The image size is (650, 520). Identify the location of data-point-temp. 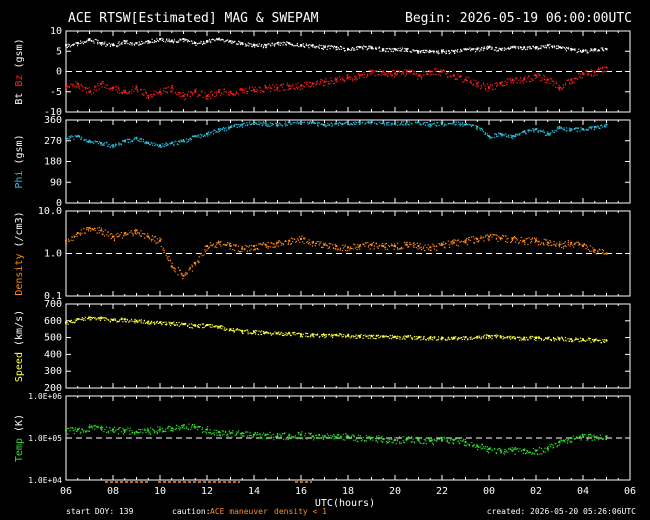
(547, 448).